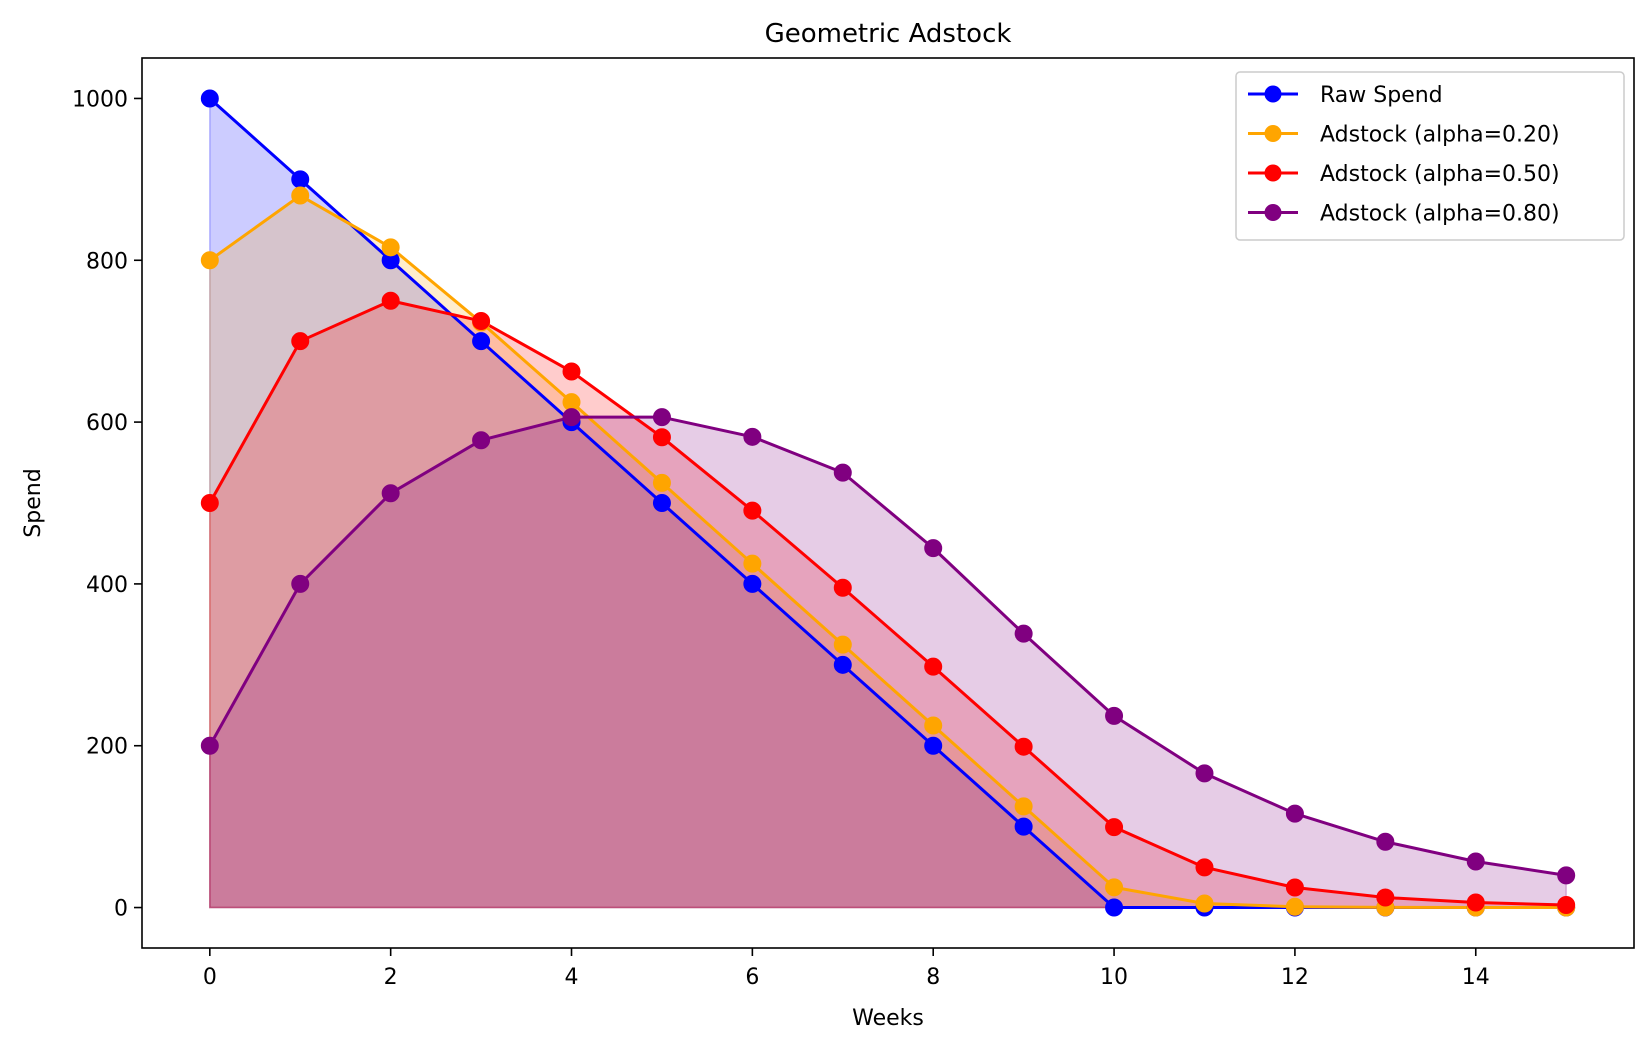 The image size is (1649, 1046). What do you see at coordinates (1440, 214) in the screenshot?
I see `legend-label-3: Adstock (alpha=0.80)` at bounding box center [1440, 214].